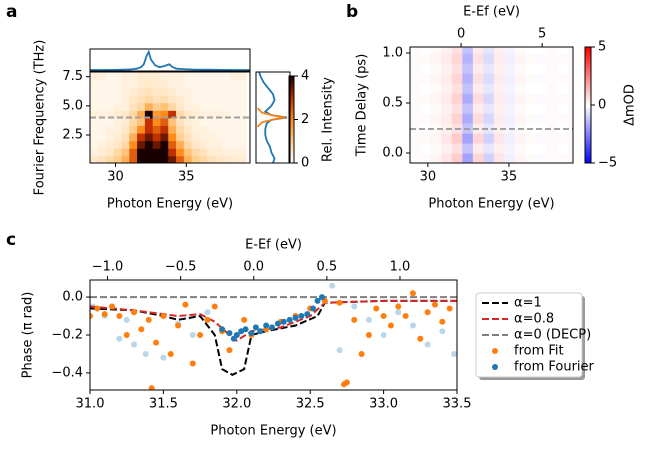 This screenshot has width=645, height=450. I want to click on y-axis-title: Time Delay (ps), so click(362, 106).